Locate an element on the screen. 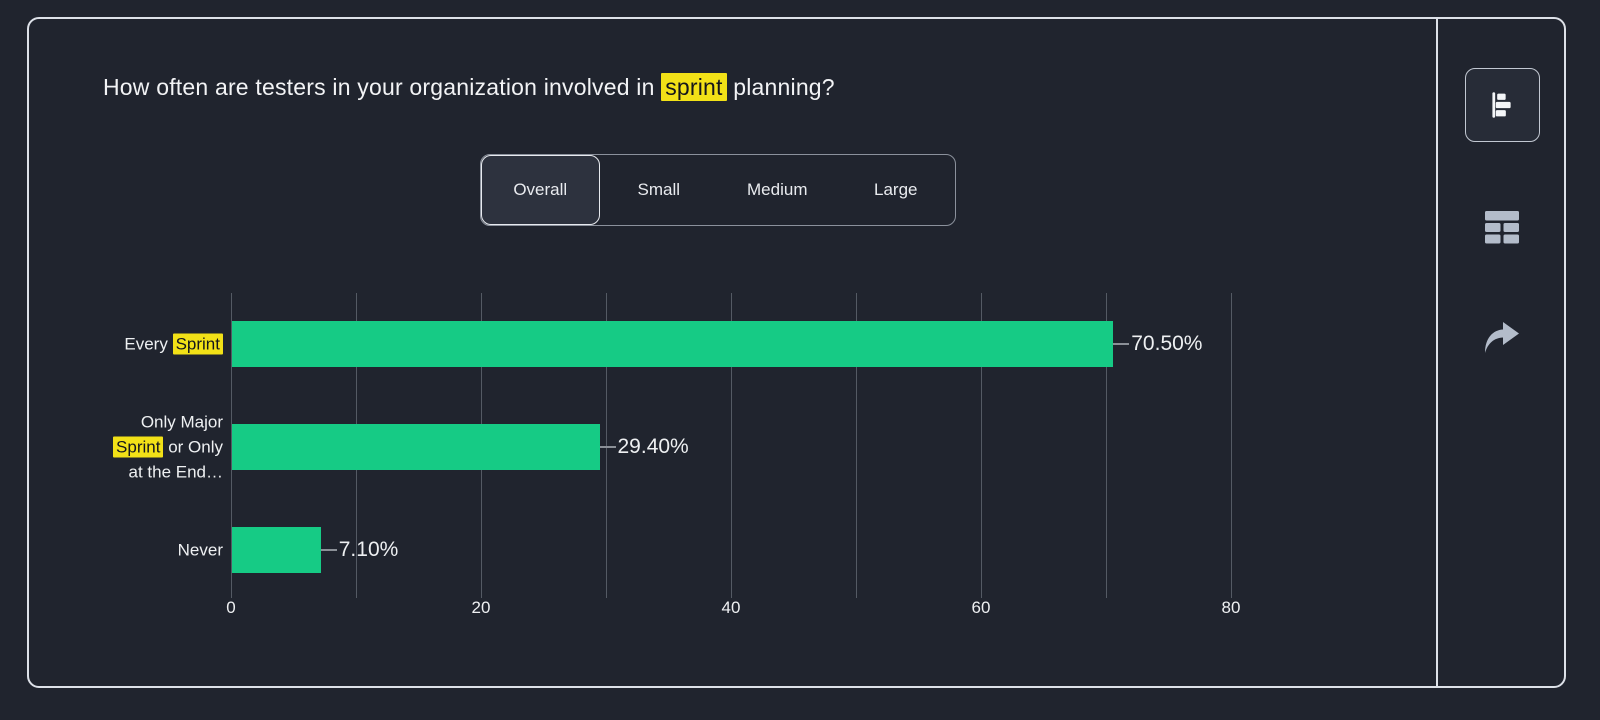 This screenshot has height=720, width=1600. table-view-button is located at coordinates (1502, 227).